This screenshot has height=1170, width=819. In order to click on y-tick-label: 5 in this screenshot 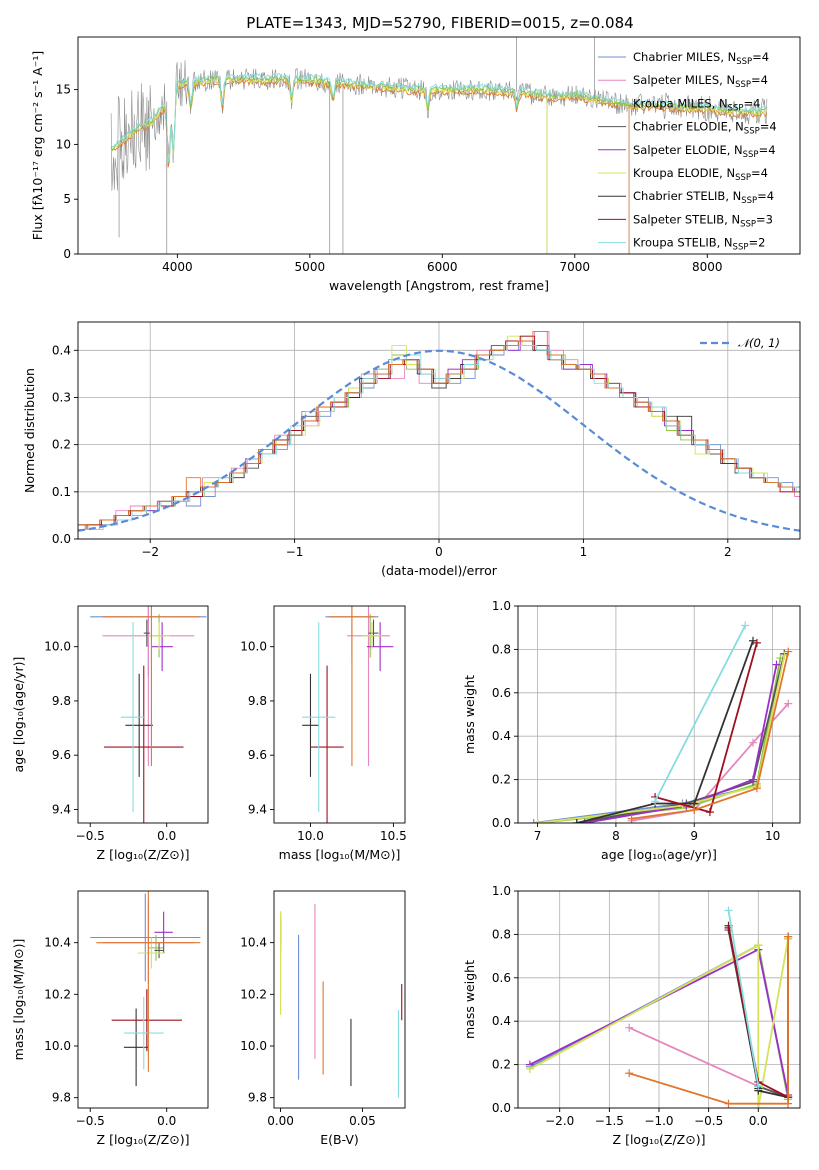, I will do `click(67, 199)`.